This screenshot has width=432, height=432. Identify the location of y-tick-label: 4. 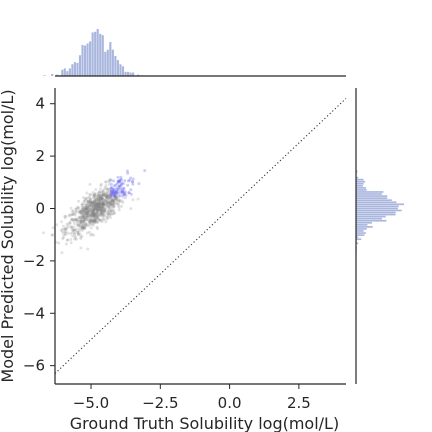
(40, 104).